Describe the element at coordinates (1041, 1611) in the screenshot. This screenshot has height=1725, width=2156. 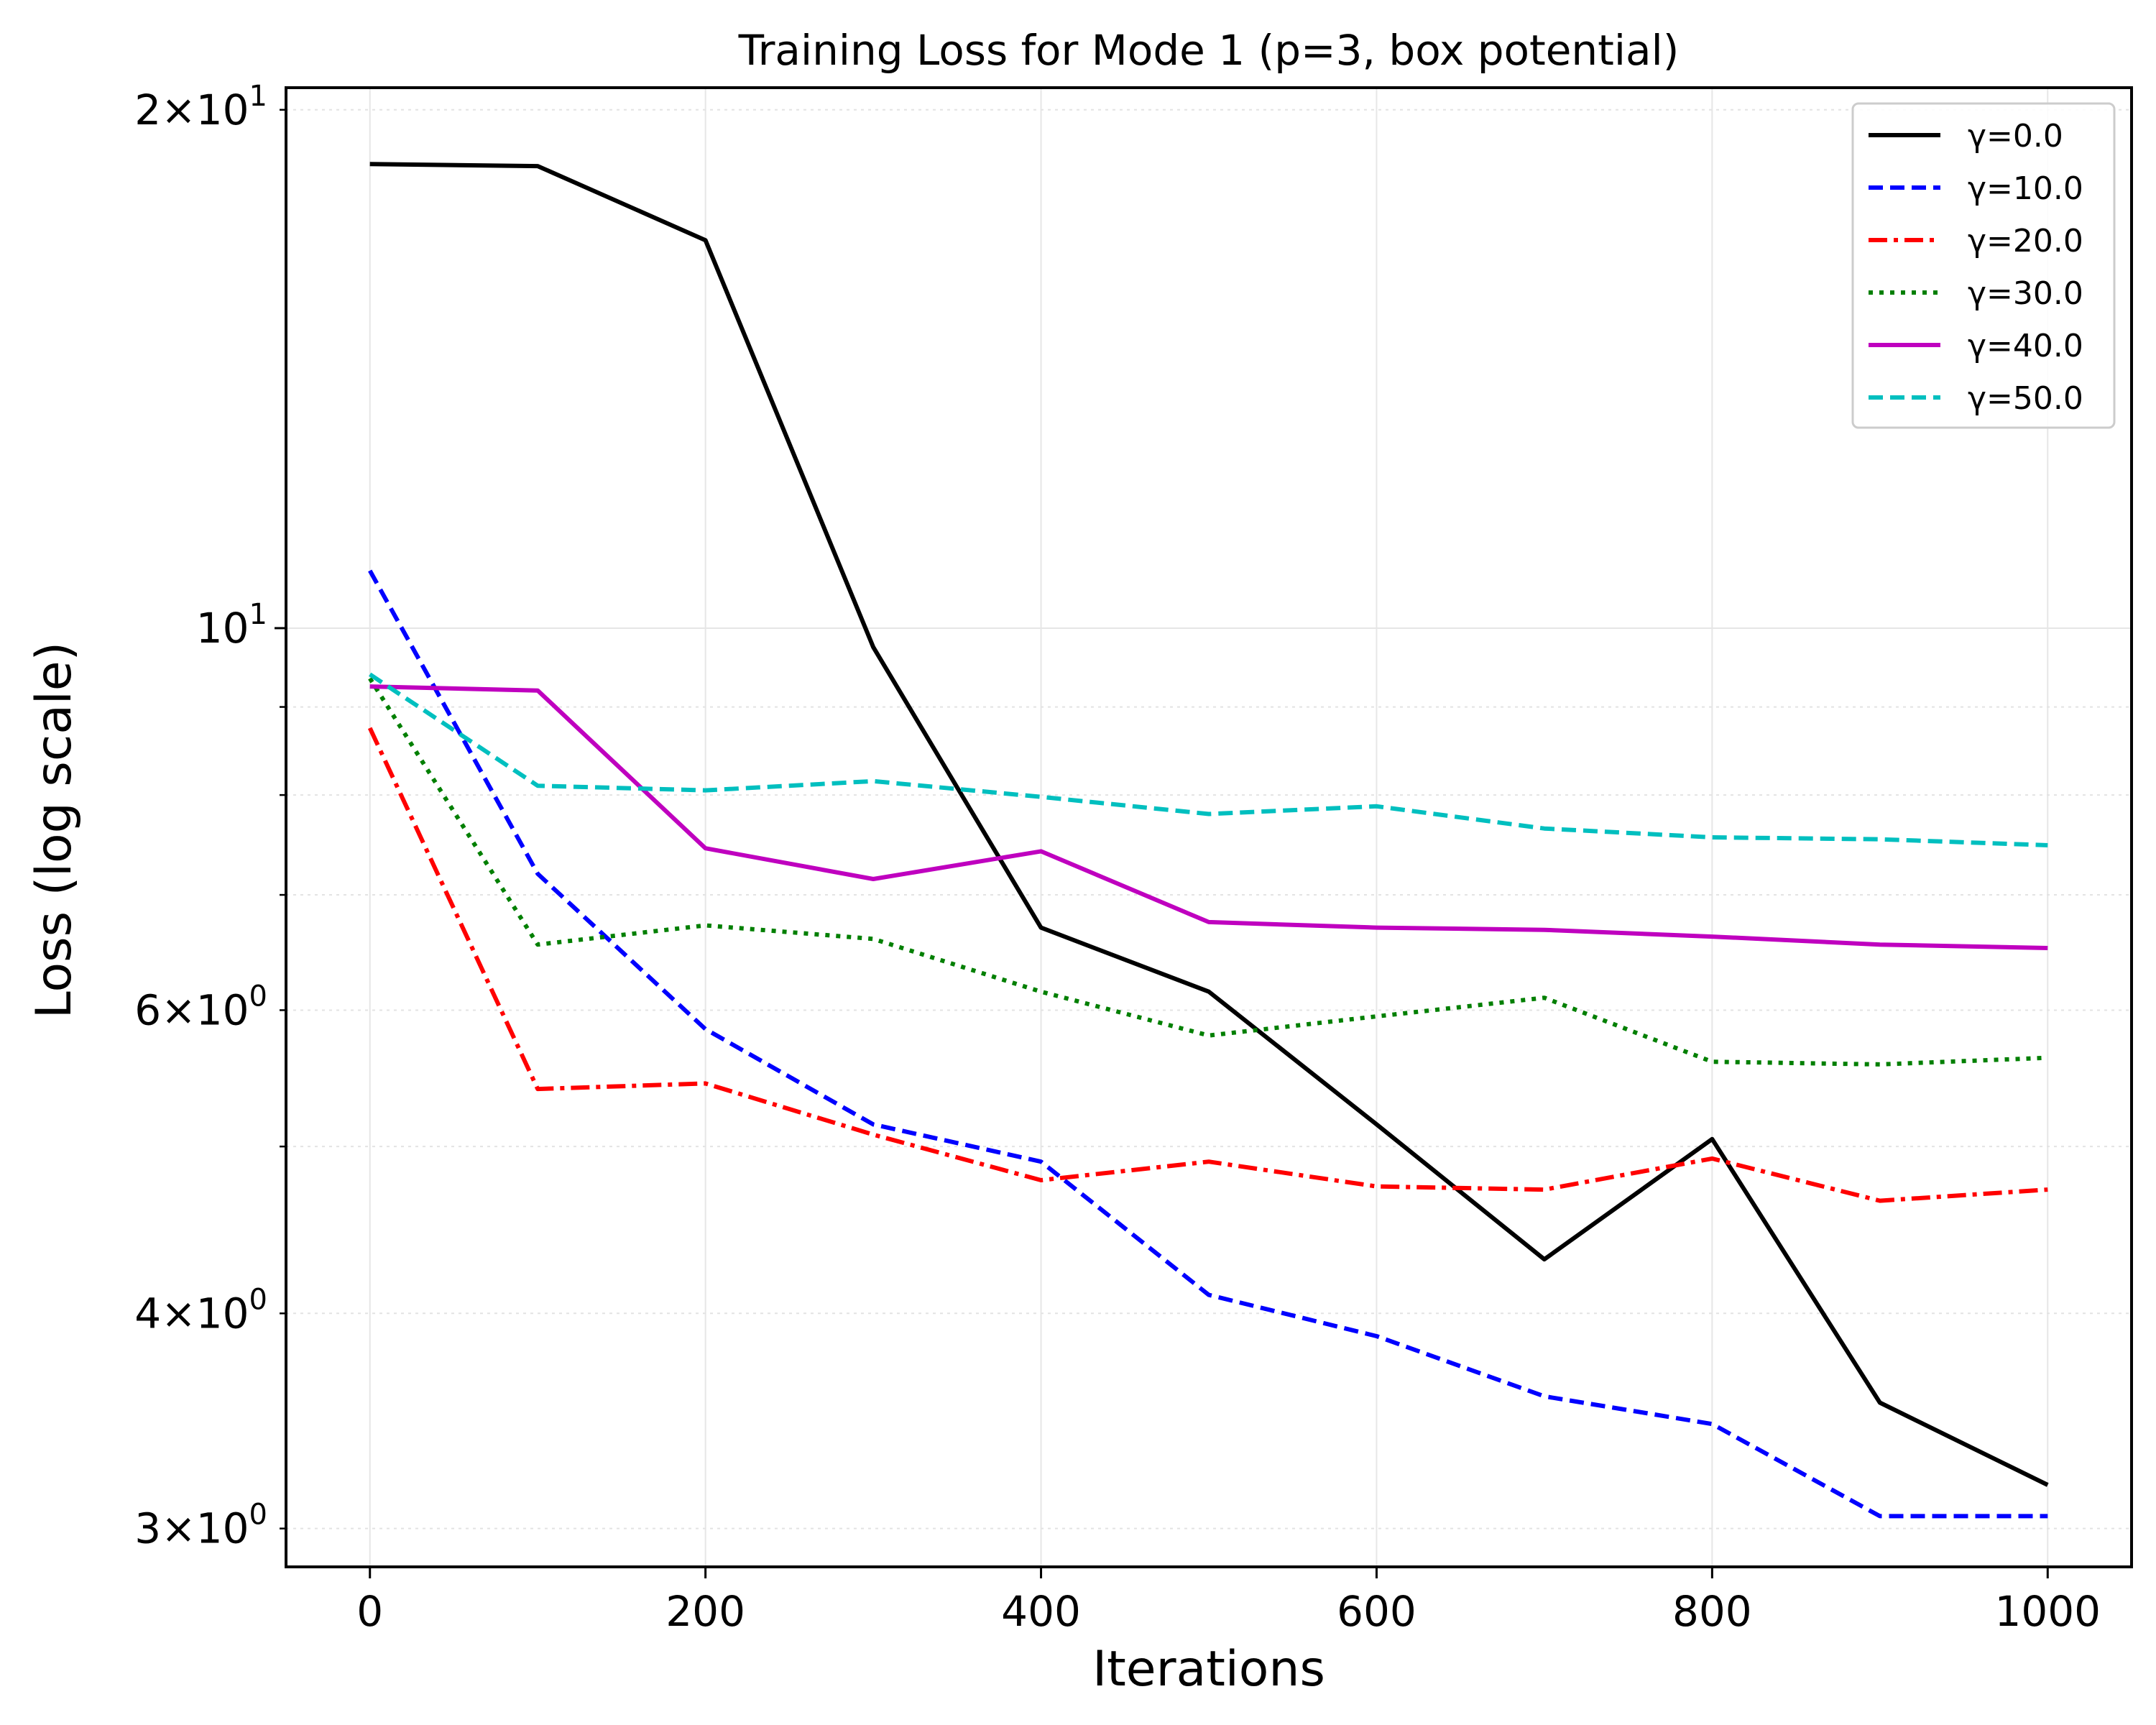
I see `x-tick-label: 400` at that location.